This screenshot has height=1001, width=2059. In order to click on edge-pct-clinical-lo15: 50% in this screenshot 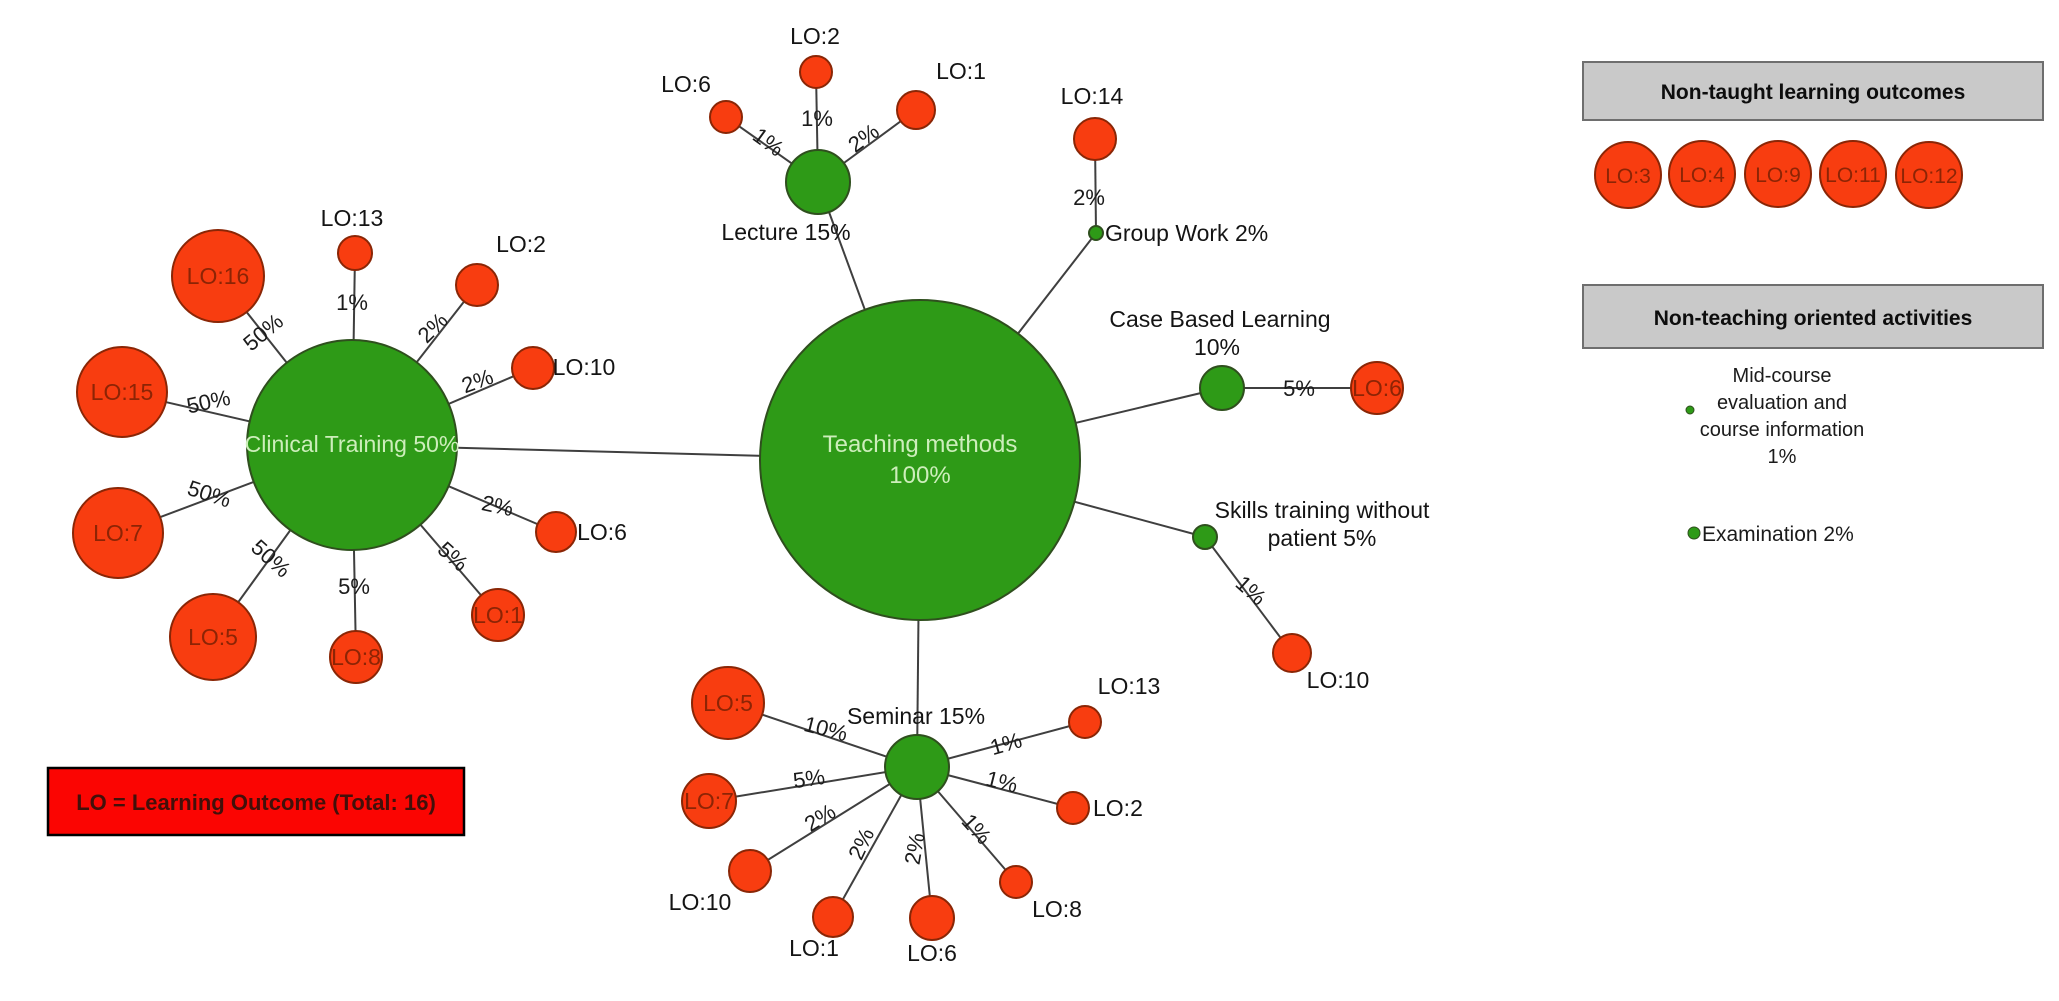, I will do `click(208, 402)`.